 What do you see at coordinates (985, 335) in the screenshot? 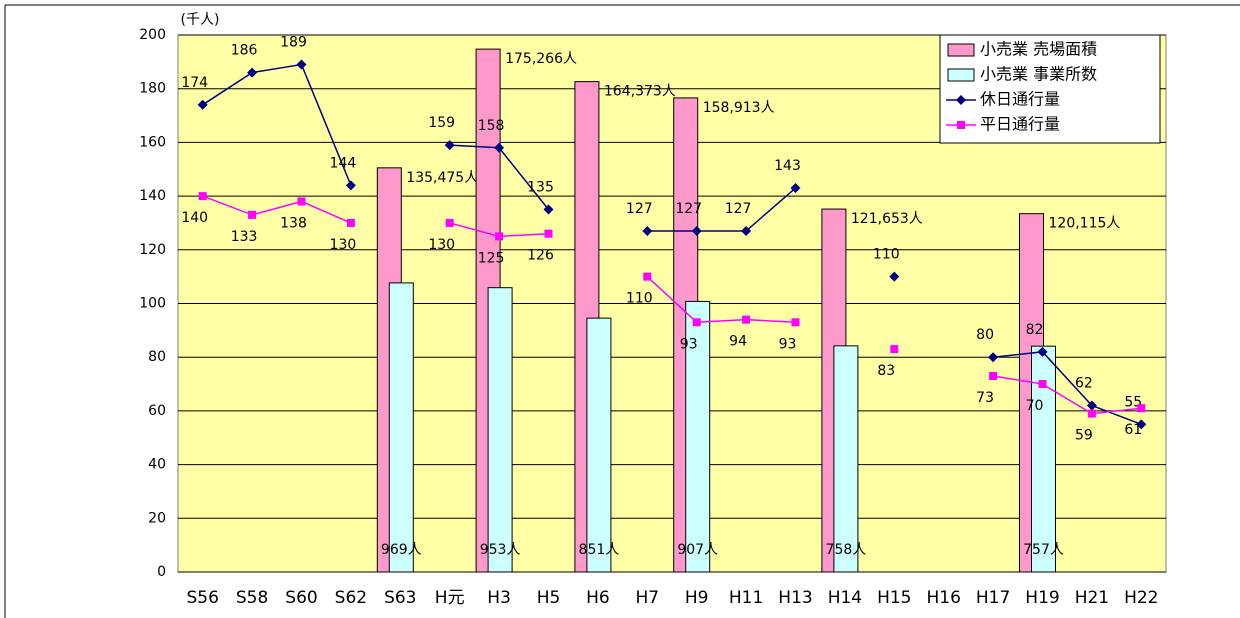
I see `data-label: 80` at bounding box center [985, 335].